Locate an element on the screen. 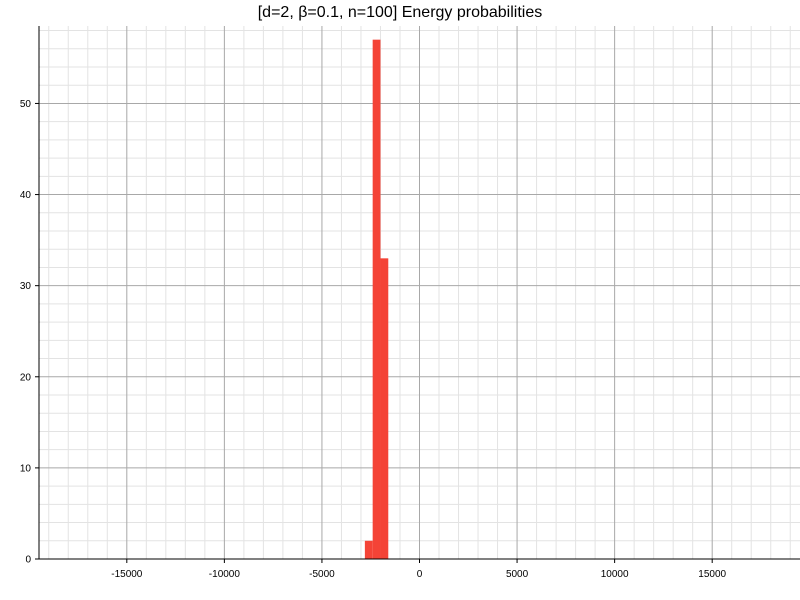 The image size is (800, 600). y-tick-label: 50 is located at coordinates (26, 104).